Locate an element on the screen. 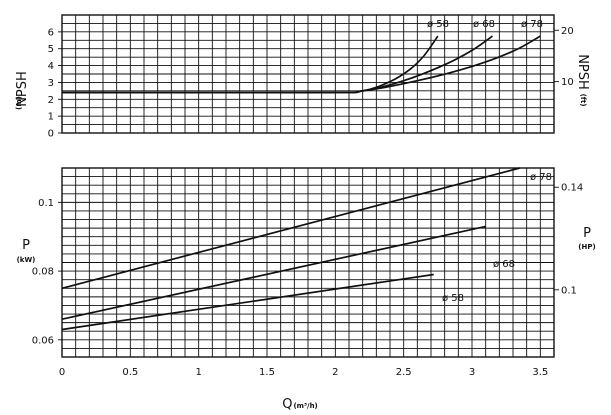 The height and width of the screenshot is (415, 611). x-tick-label: 1.5 is located at coordinates (267, 372).